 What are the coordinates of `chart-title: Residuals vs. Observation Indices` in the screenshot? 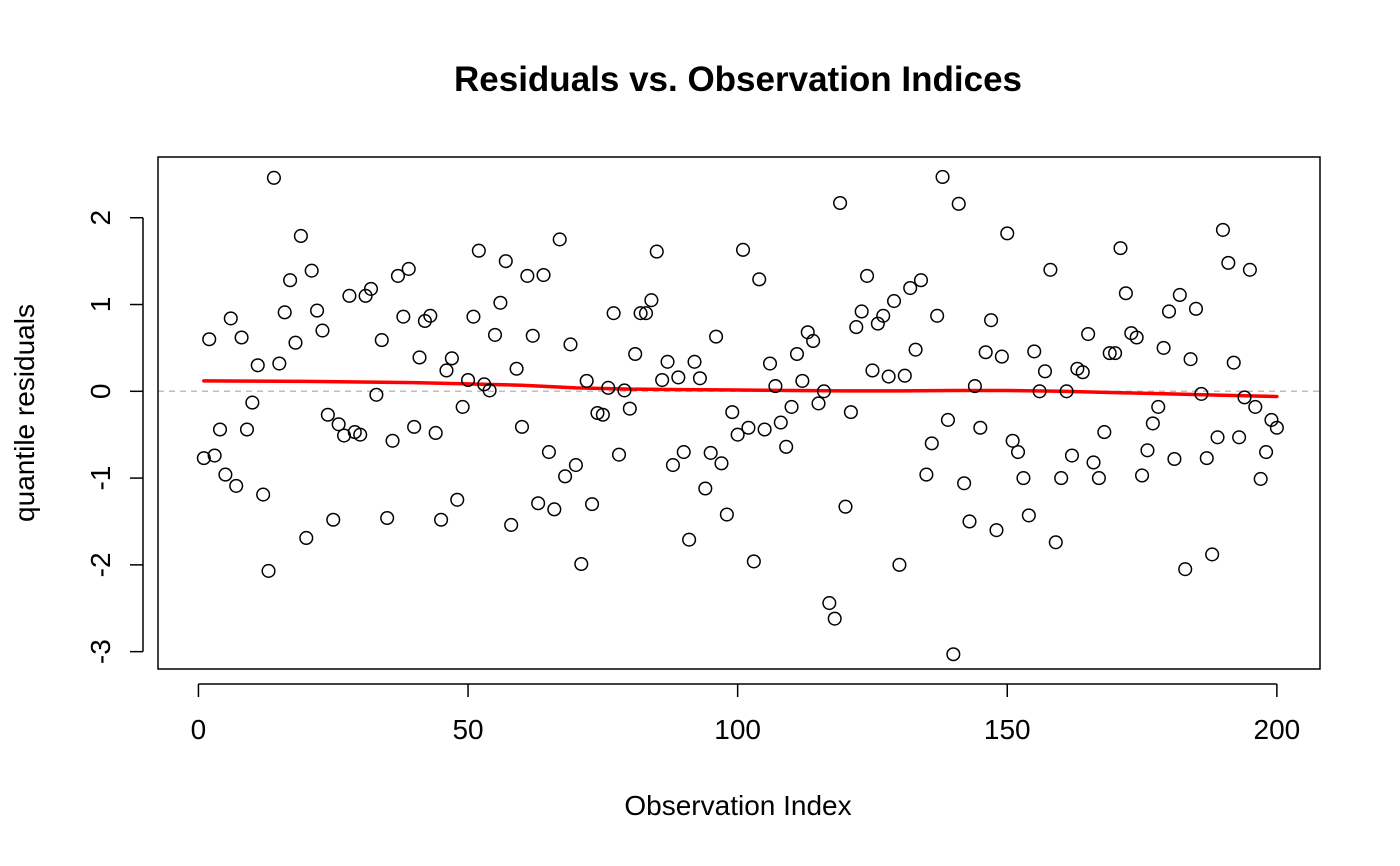 It's located at (738, 79).